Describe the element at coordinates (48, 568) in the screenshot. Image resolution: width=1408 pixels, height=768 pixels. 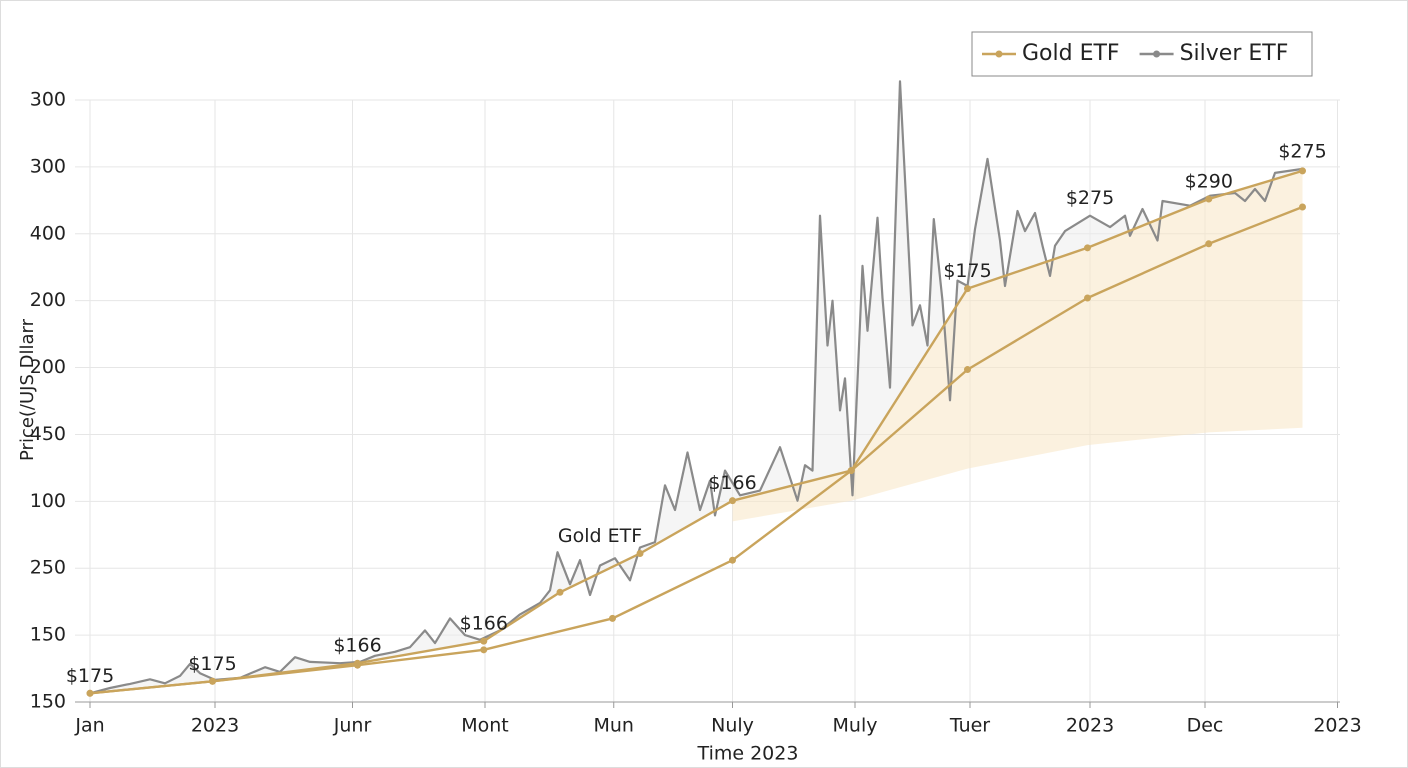
I see `y-tick-label: 250` at that location.